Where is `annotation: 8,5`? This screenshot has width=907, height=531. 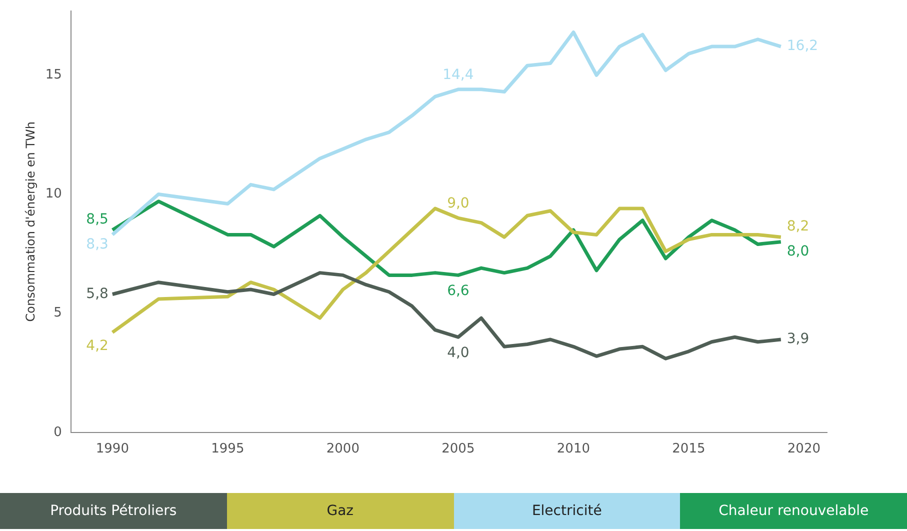
annotation: 8,5 is located at coordinates (97, 220).